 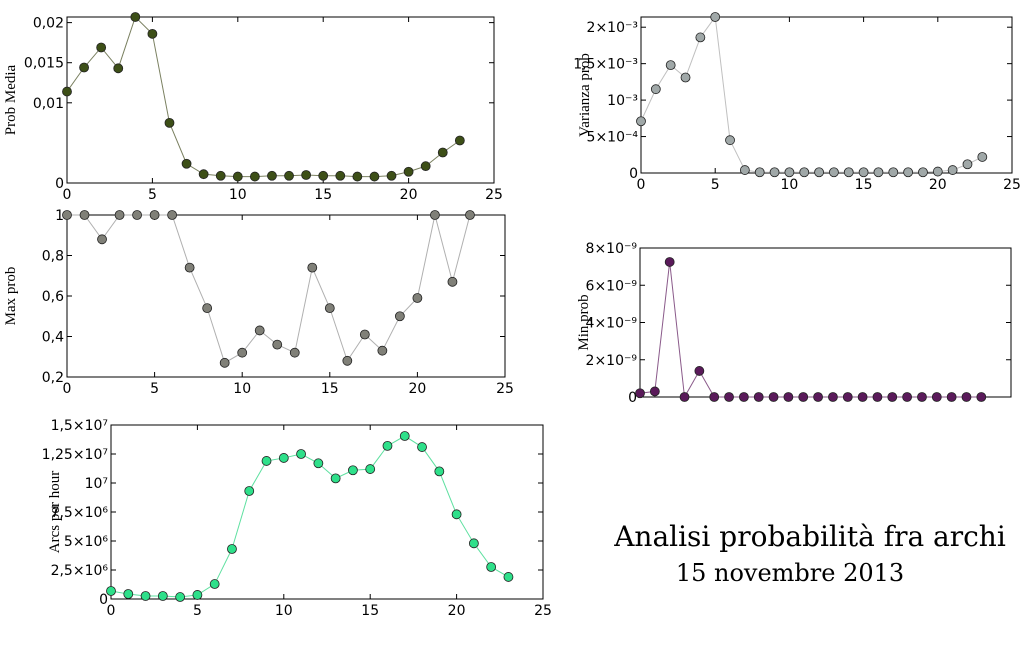 I want to click on y-tick-label: 10⁷, so click(x=96, y=484).